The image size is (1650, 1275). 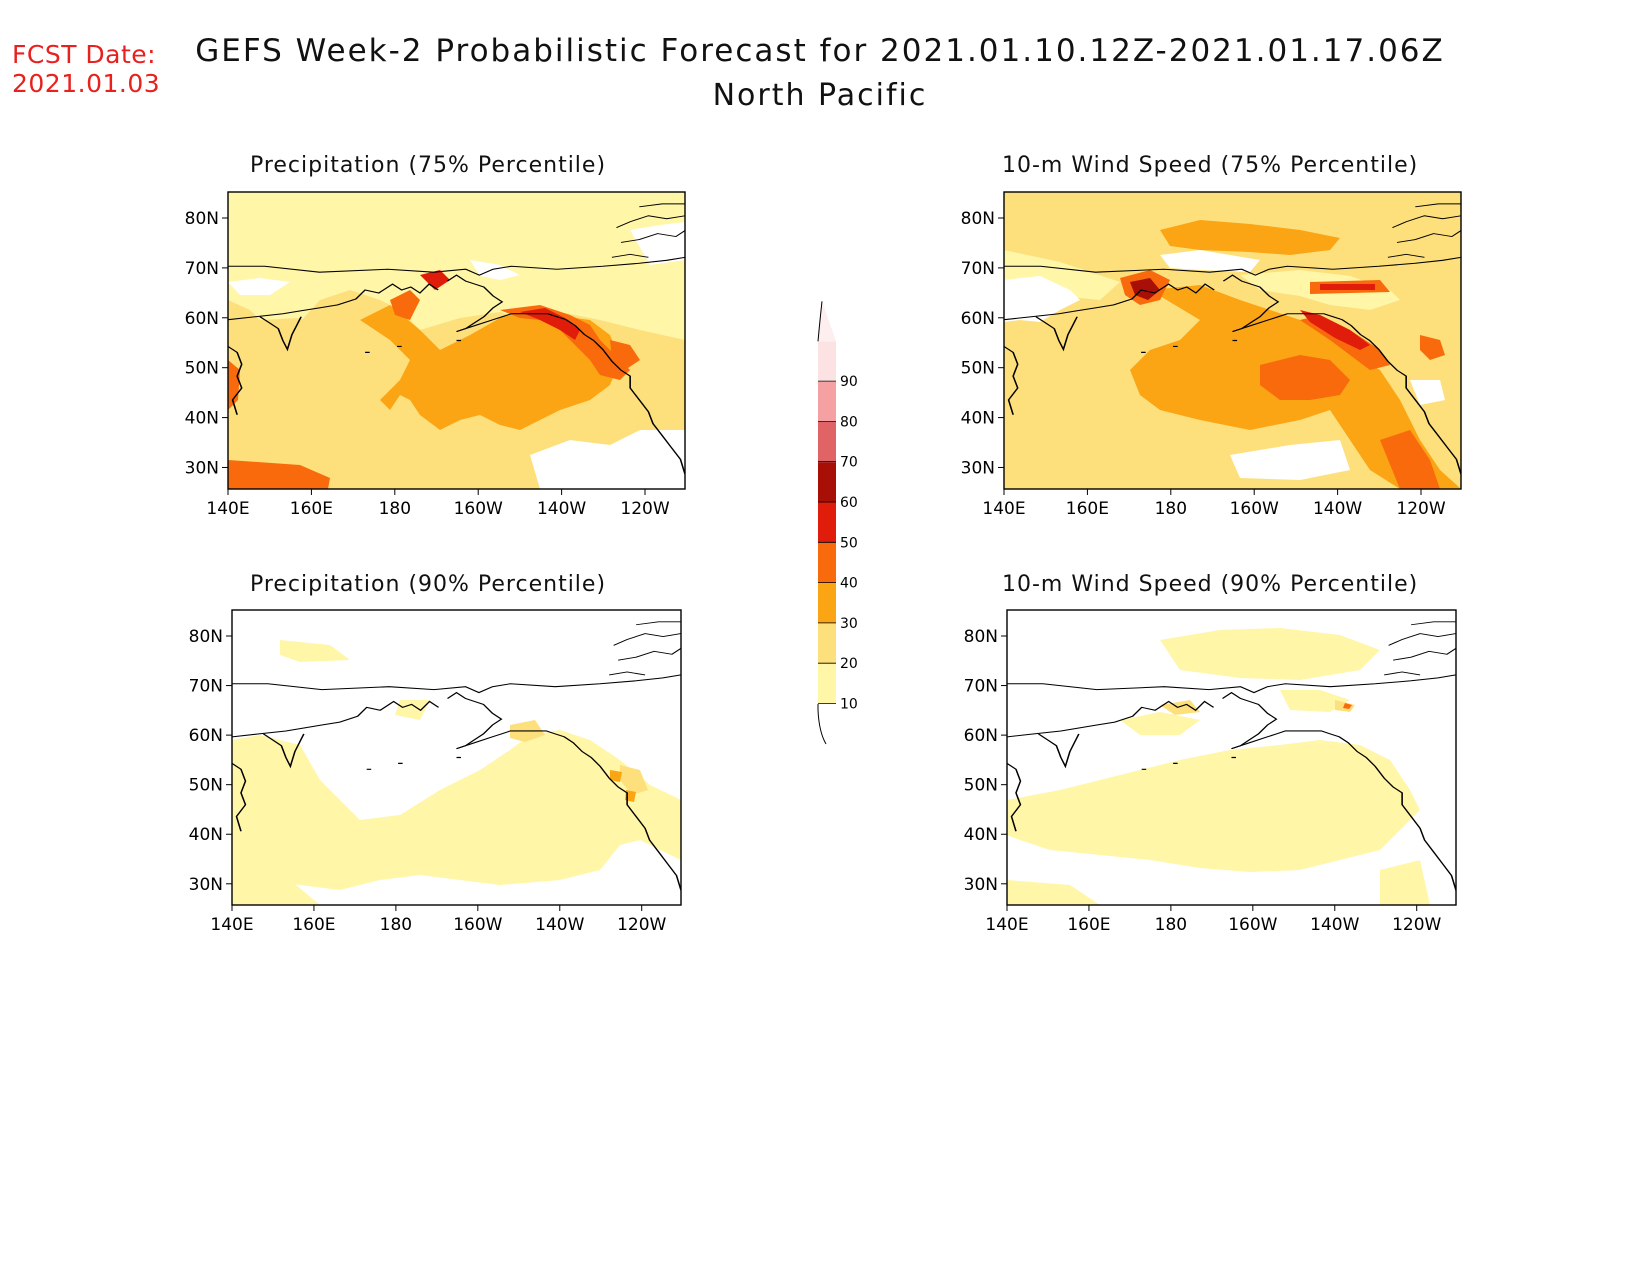 What do you see at coordinates (849, 543) in the screenshot?
I see `colorbar-label: 50` at bounding box center [849, 543].